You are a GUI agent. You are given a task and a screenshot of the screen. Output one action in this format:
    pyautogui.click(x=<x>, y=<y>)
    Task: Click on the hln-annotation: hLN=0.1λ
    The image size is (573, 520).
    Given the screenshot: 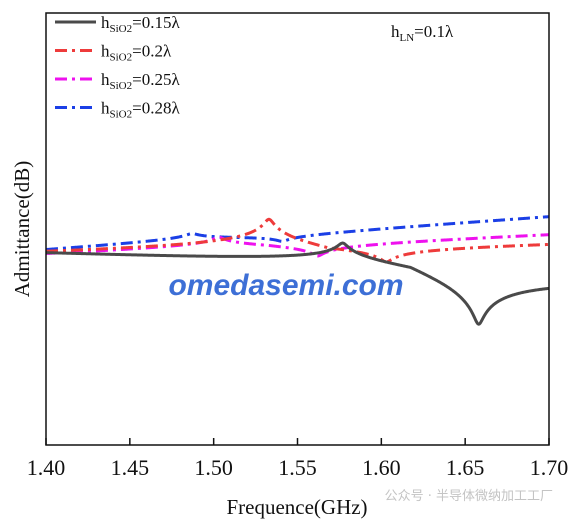 What is the action you would take?
    pyautogui.click(x=422, y=33)
    